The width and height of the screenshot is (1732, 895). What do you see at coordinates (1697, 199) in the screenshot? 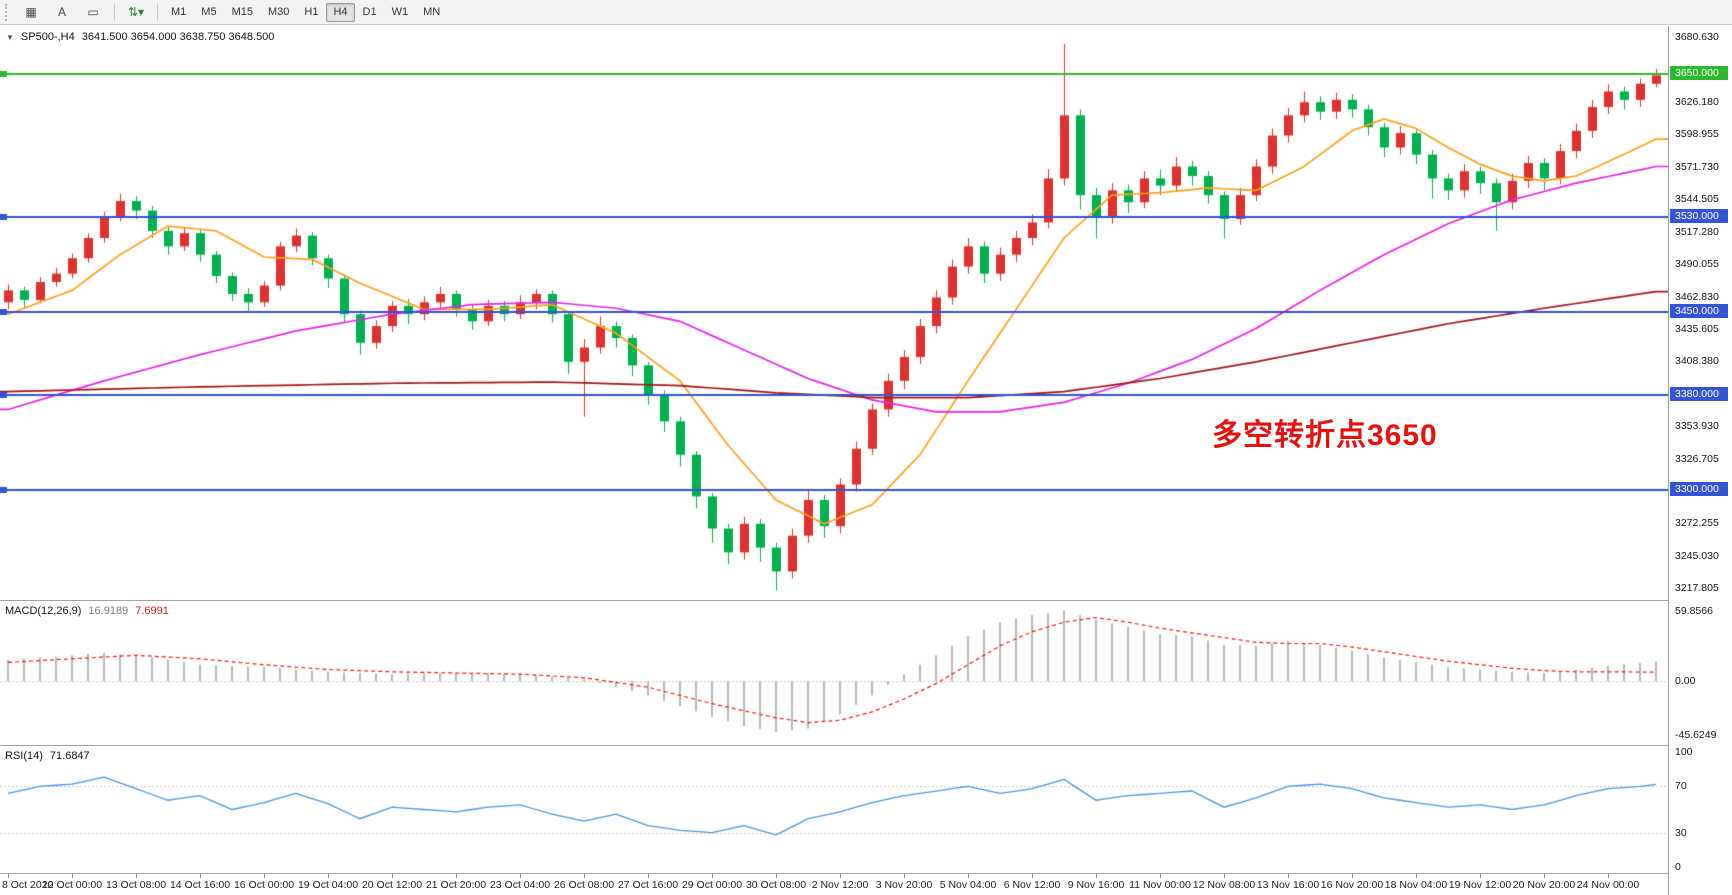
I see `price-axis-label: 3544.505` at bounding box center [1697, 199].